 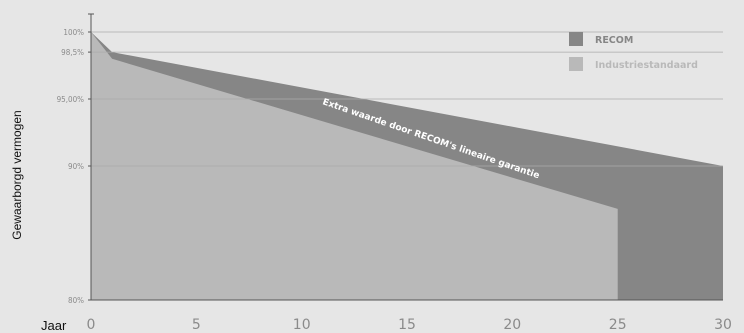 What do you see at coordinates (17, 174) in the screenshot?
I see `y-axis-label: Gewaarborgd vermogen` at bounding box center [17, 174].